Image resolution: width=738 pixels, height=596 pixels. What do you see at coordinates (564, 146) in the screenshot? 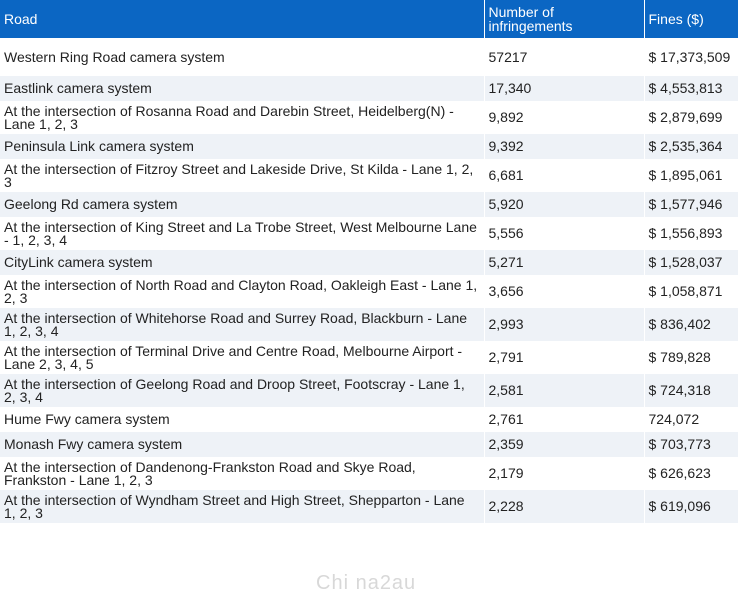
I see `cell-infringements: 9,392` at bounding box center [564, 146].